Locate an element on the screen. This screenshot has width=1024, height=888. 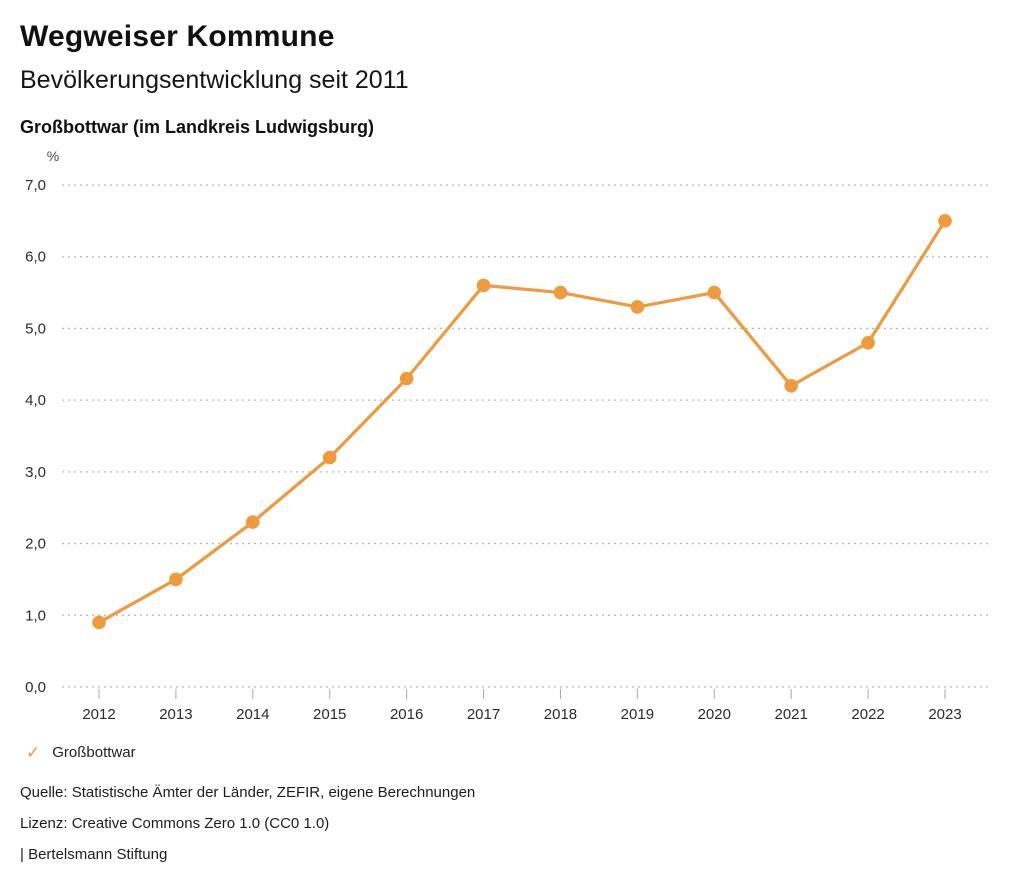
y-axis-unit-label: % is located at coordinates (53, 156).